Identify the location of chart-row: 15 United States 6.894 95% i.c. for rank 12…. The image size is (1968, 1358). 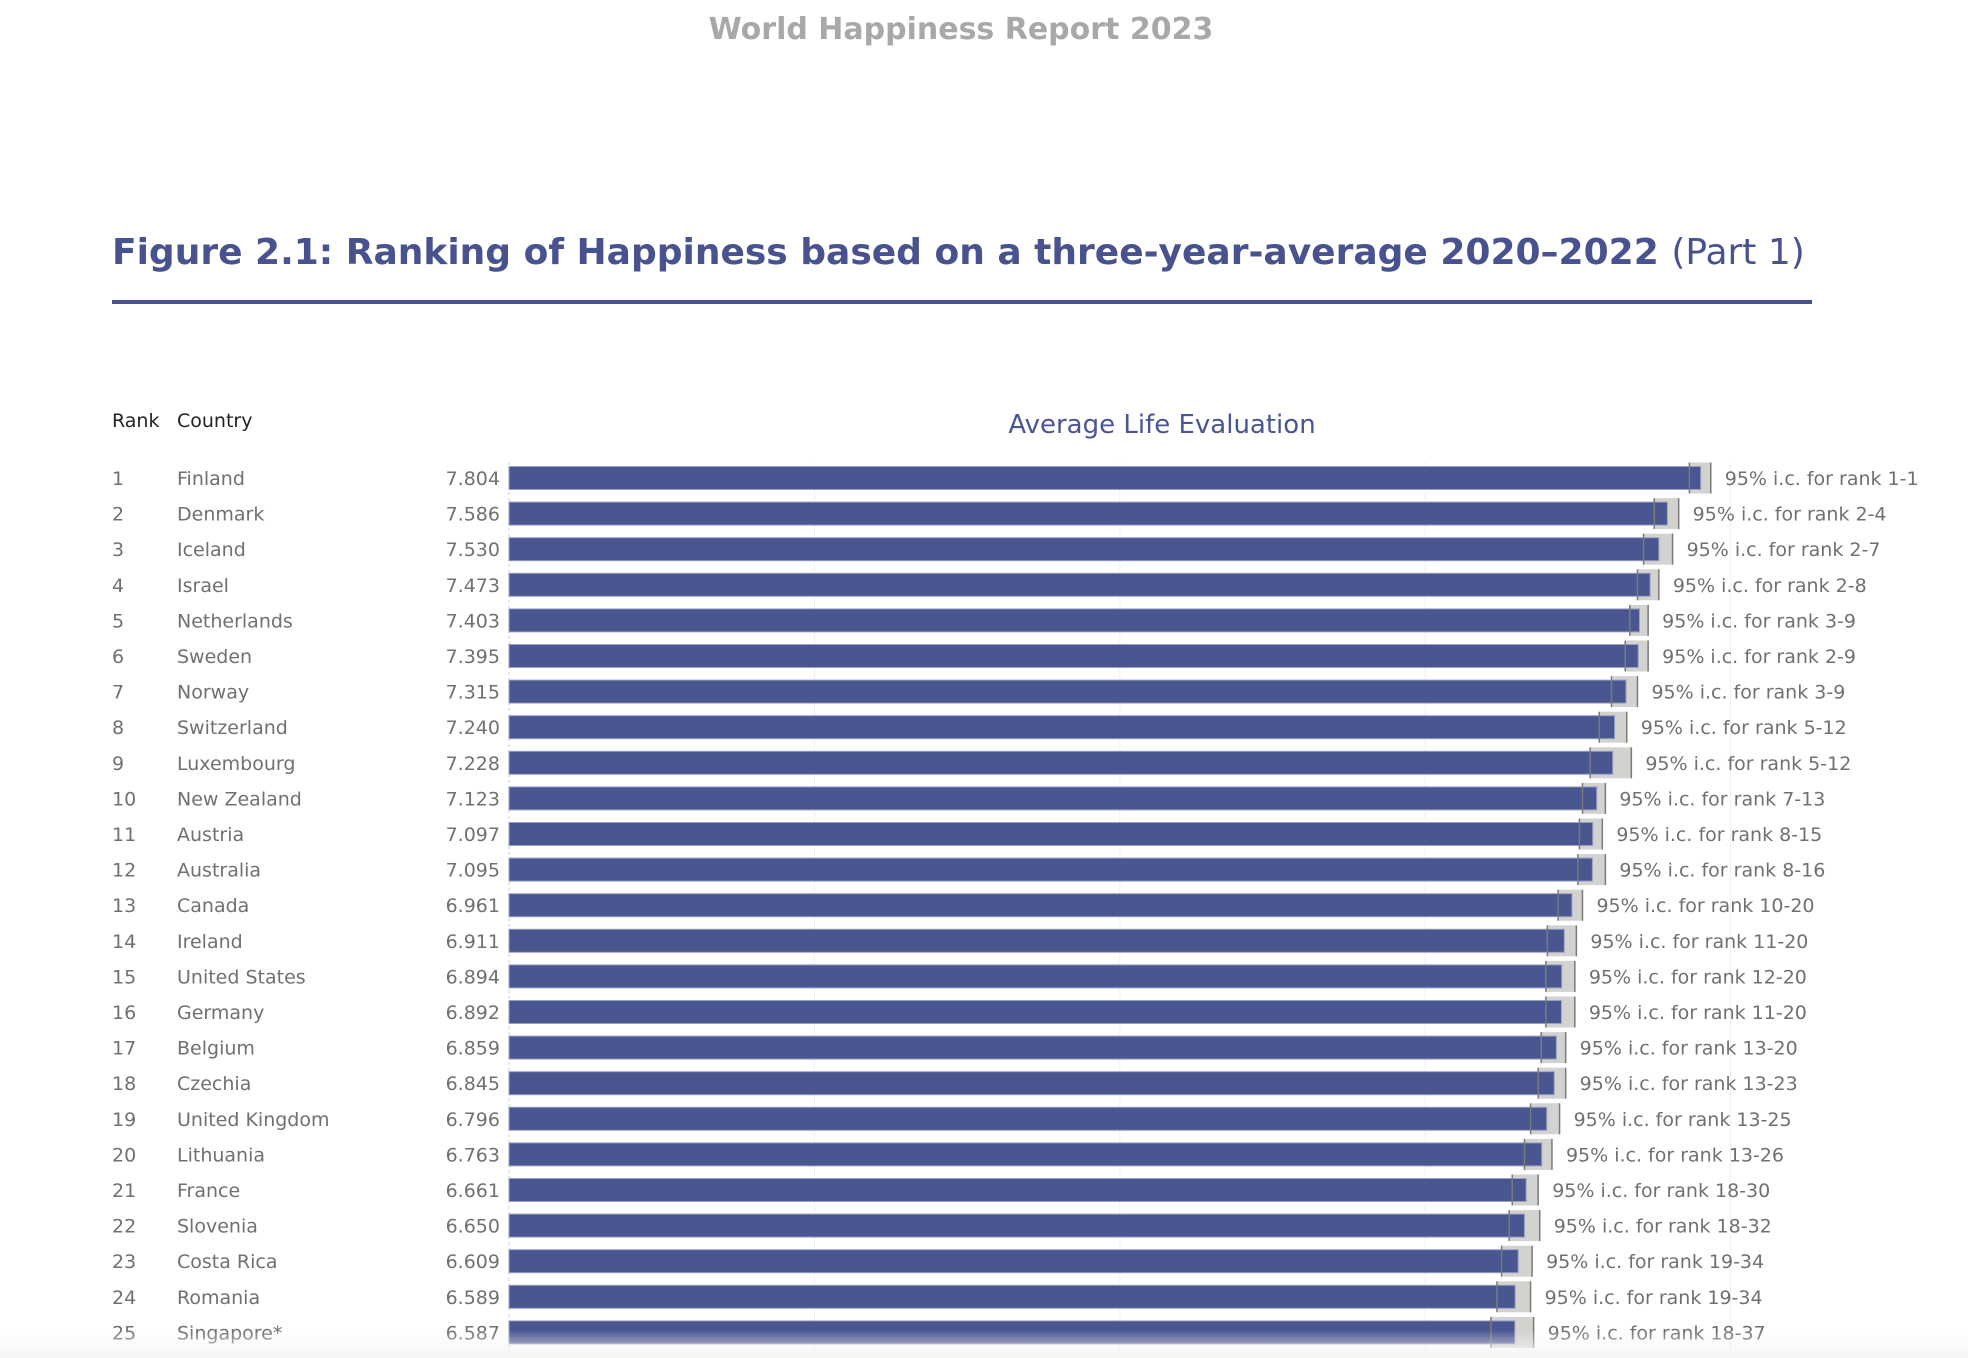
(959, 976).